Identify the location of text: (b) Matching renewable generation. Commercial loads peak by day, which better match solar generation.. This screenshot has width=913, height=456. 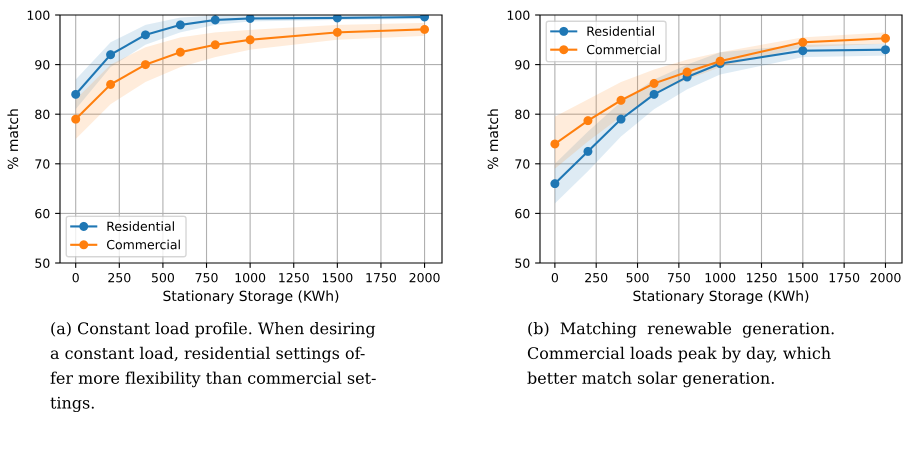
(680, 355).